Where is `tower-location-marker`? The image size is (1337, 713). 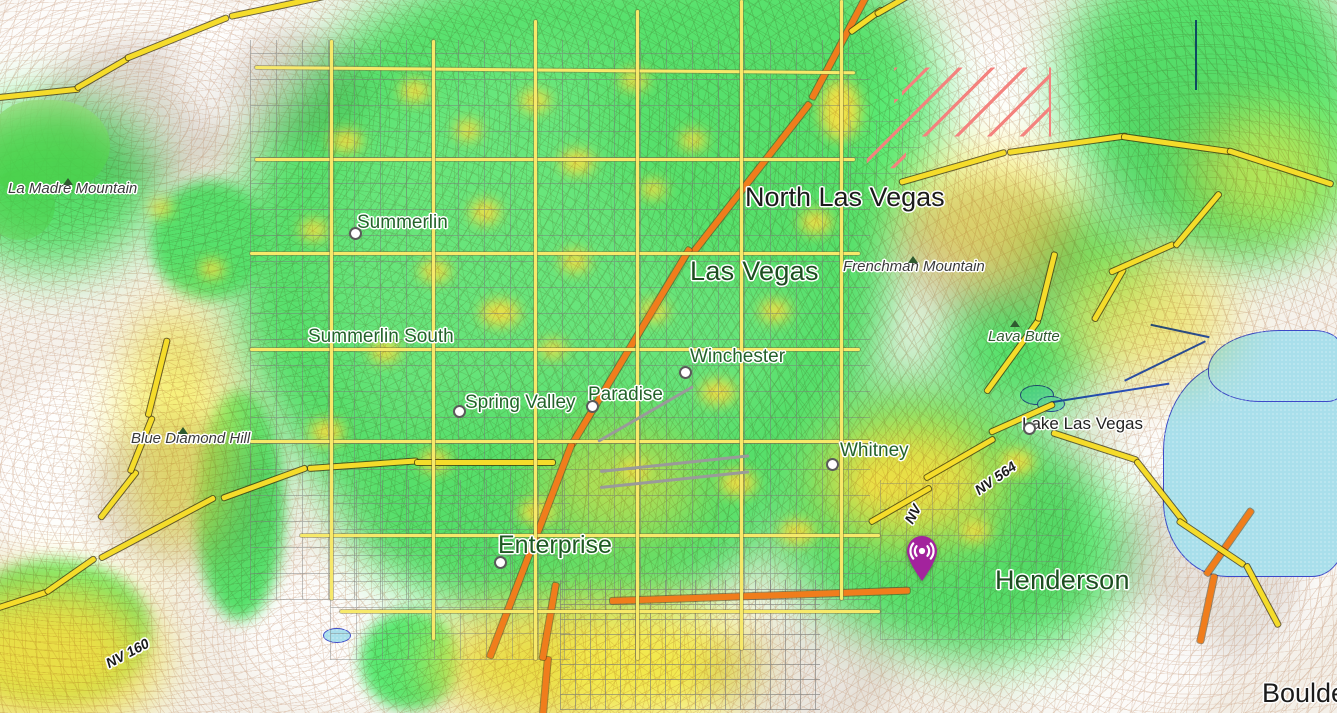
tower-location-marker is located at coordinates (922, 558).